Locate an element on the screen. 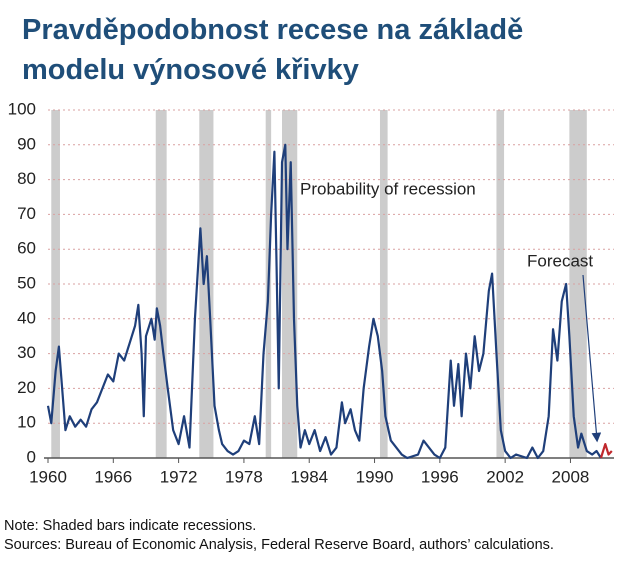 The height and width of the screenshot is (582, 640). x-tick-label: 2008 is located at coordinates (571, 476).